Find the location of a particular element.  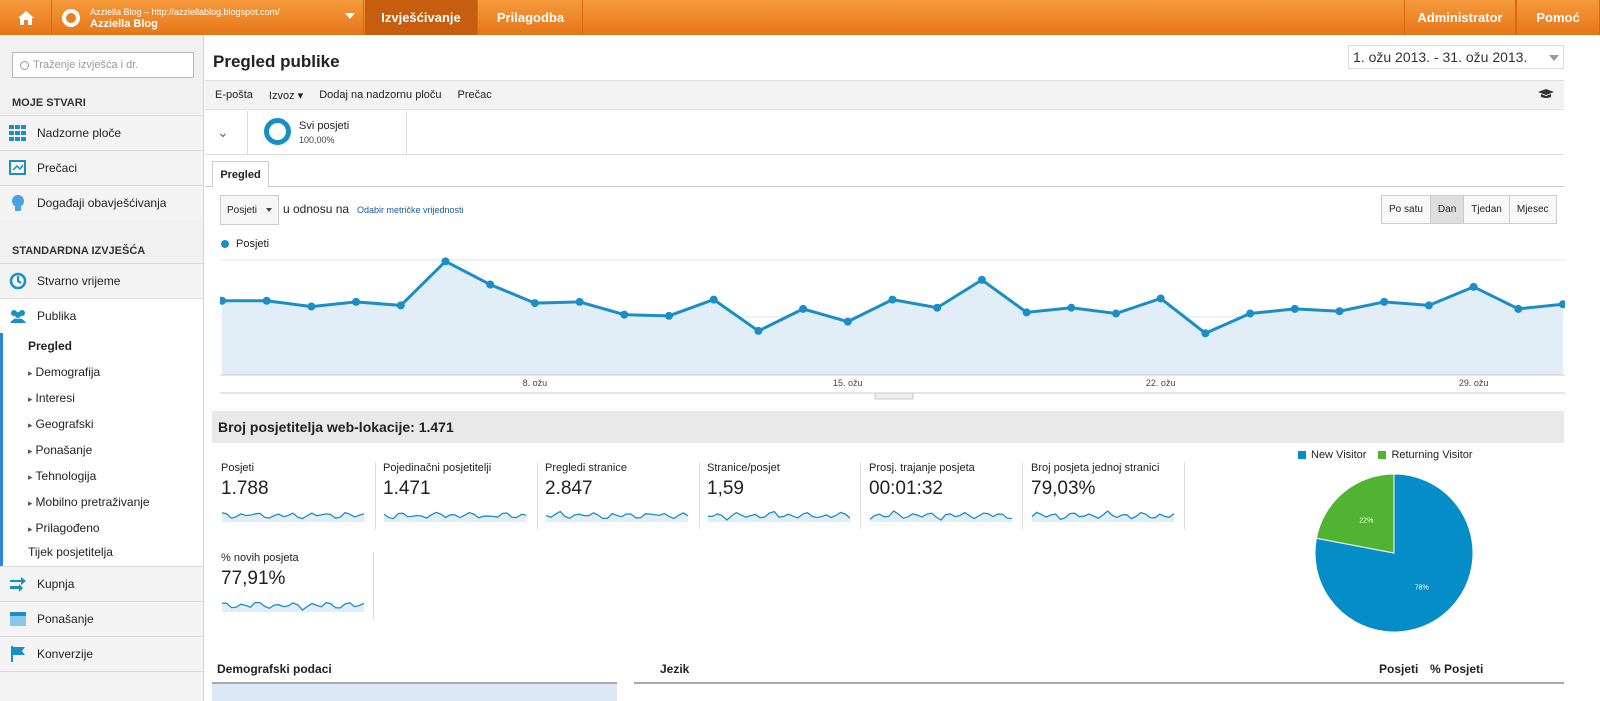

tab-help: Pomoć is located at coordinates (1558, 17).